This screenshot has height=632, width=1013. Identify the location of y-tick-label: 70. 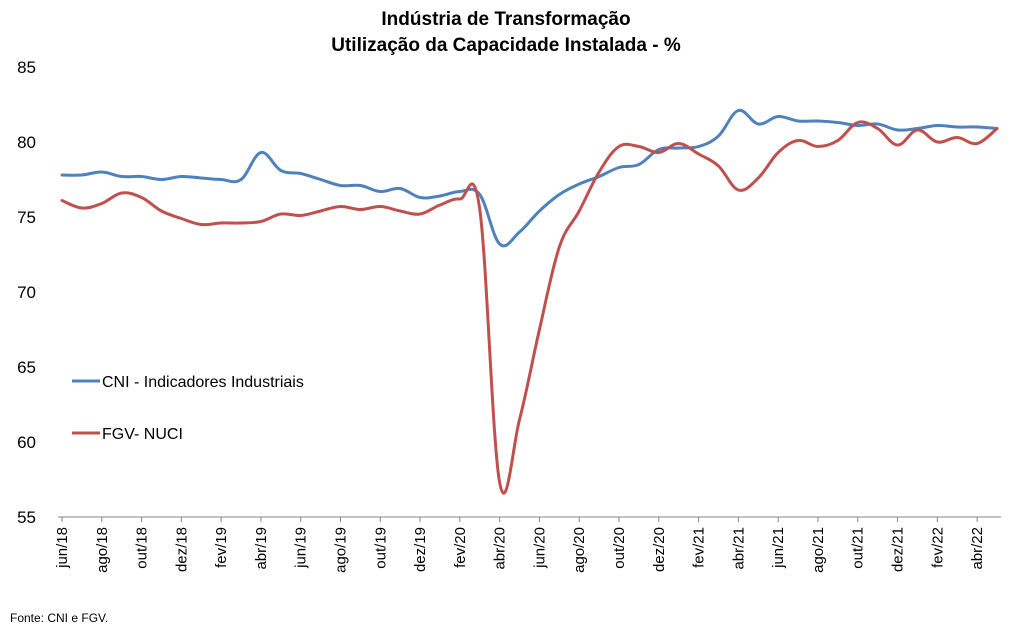
(26, 292).